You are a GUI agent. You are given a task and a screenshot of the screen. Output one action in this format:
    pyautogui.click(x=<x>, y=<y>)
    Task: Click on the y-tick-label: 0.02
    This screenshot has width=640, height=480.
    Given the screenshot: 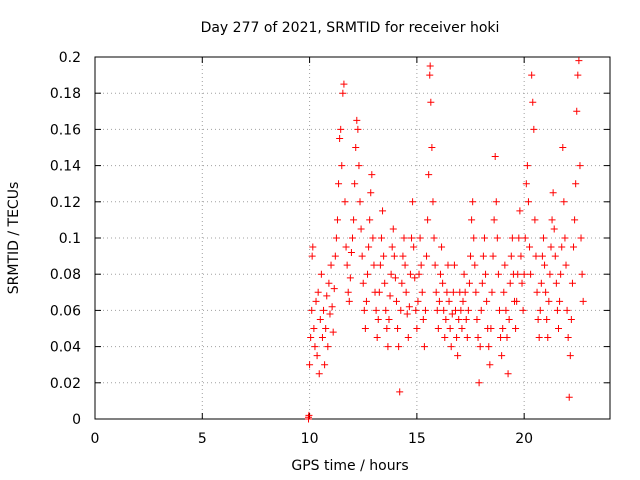 What is the action you would take?
    pyautogui.click(x=65, y=384)
    